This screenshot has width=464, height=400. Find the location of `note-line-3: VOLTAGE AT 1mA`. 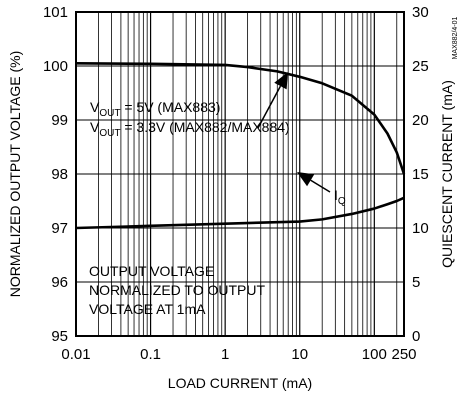

note-line-3: VOLTAGE AT 1mA is located at coordinates (147, 309).